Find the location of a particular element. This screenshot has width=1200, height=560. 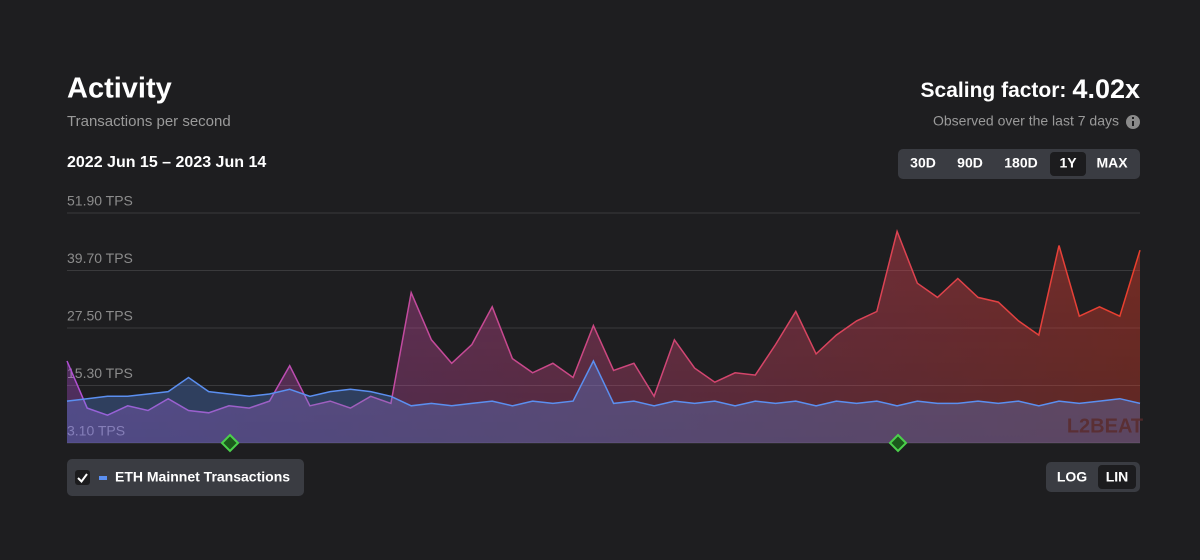

range-button: 1Y is located at coordinates (1068, 163).